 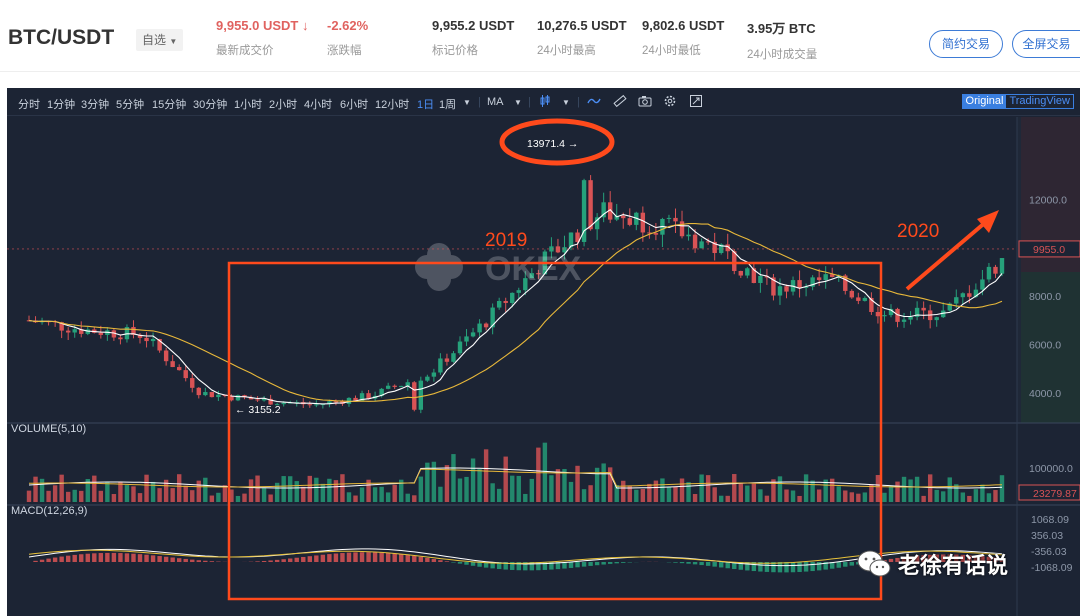 What do you see at coordinates (258, 410) in the screenshot?
I see `low-price-label: ← 3155.2` at bounding box center [258, 410].